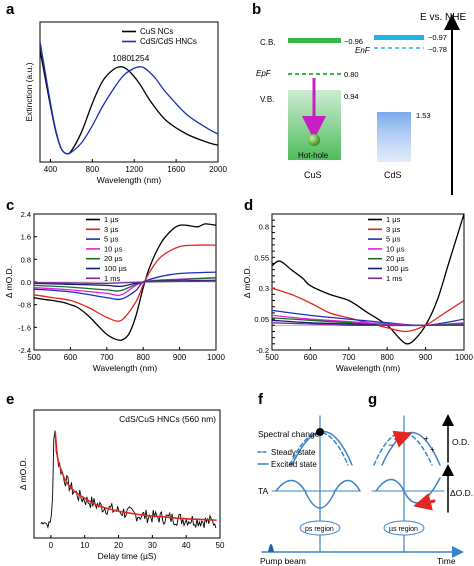 The image size is (474, 566). What do you see at coordinates (261, 319) in the screenshot?
I see `y-tick-label-d: 0.05` at bounding box center [261, 319].